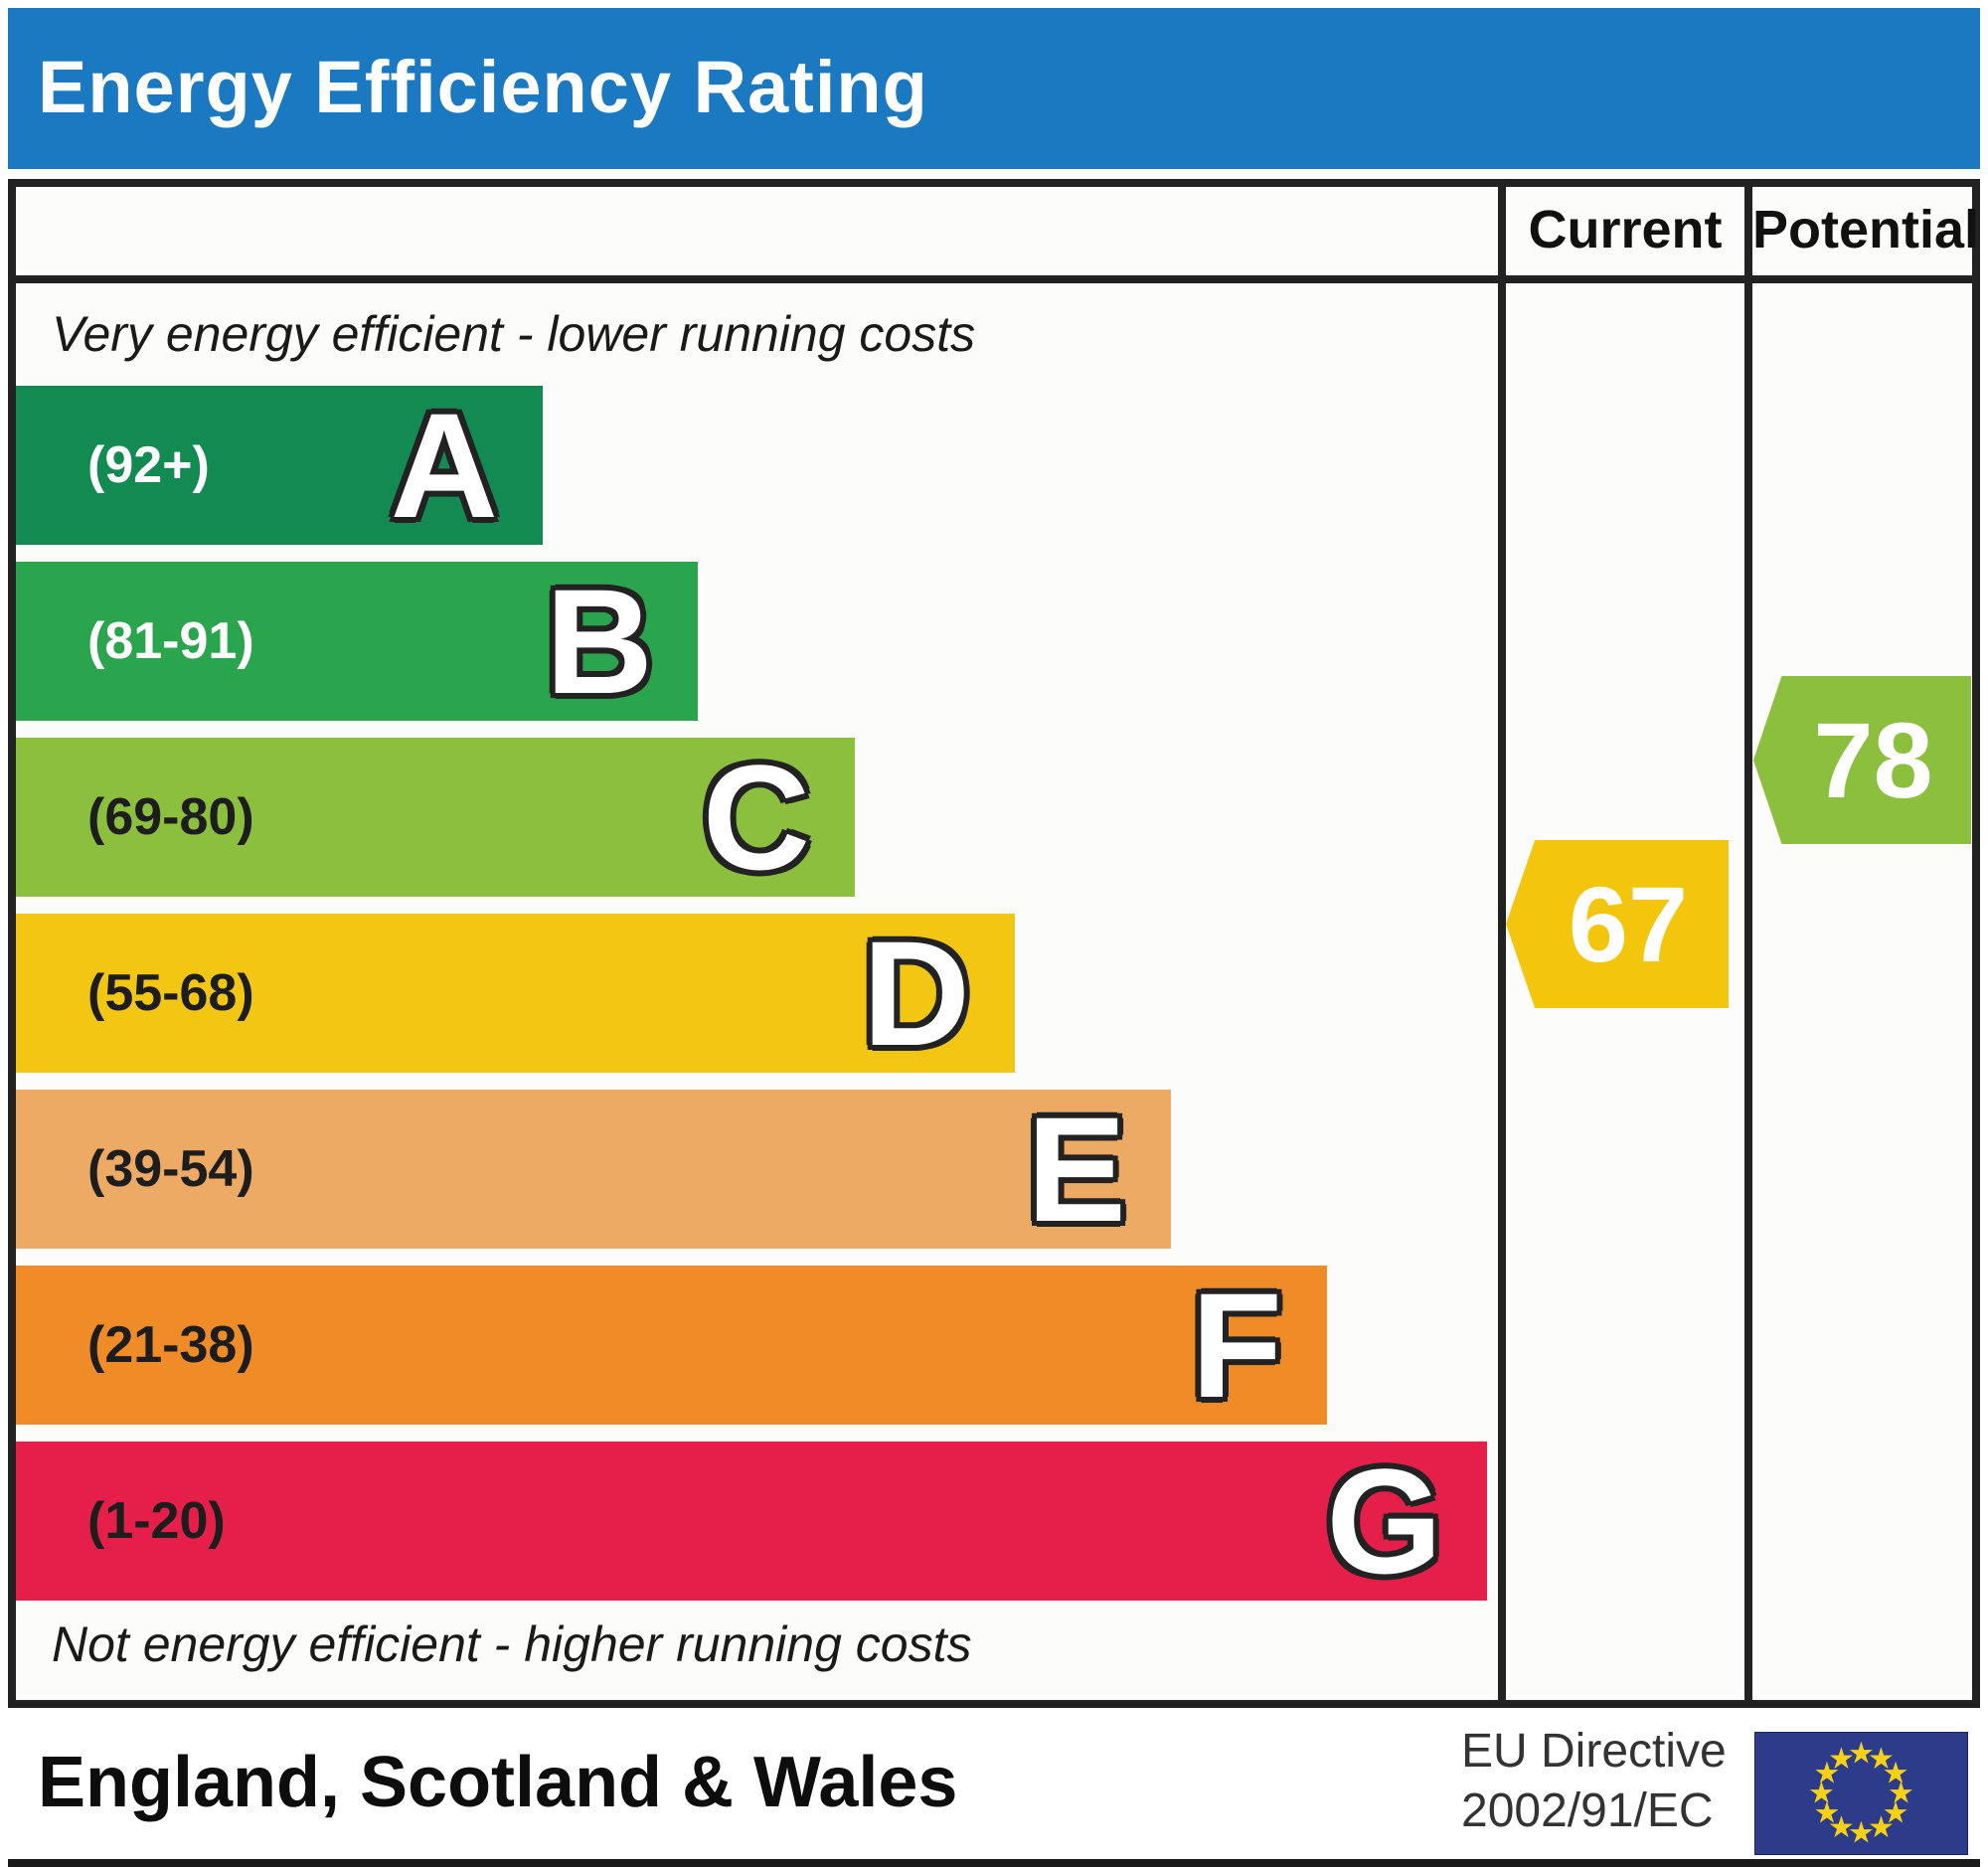 This screenshot has width=1988, height=1867. Describe the element at coordinates (756, 817) in the screenshot. I see `band-letter: C` at that location.